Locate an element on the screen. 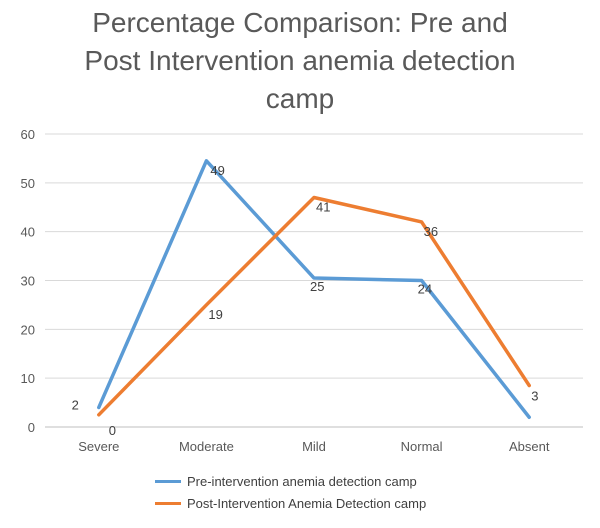 Image resolution: width=600 pixels, height=528 pixels. data-label-pre: 2 is located at coordinates (75, 404).